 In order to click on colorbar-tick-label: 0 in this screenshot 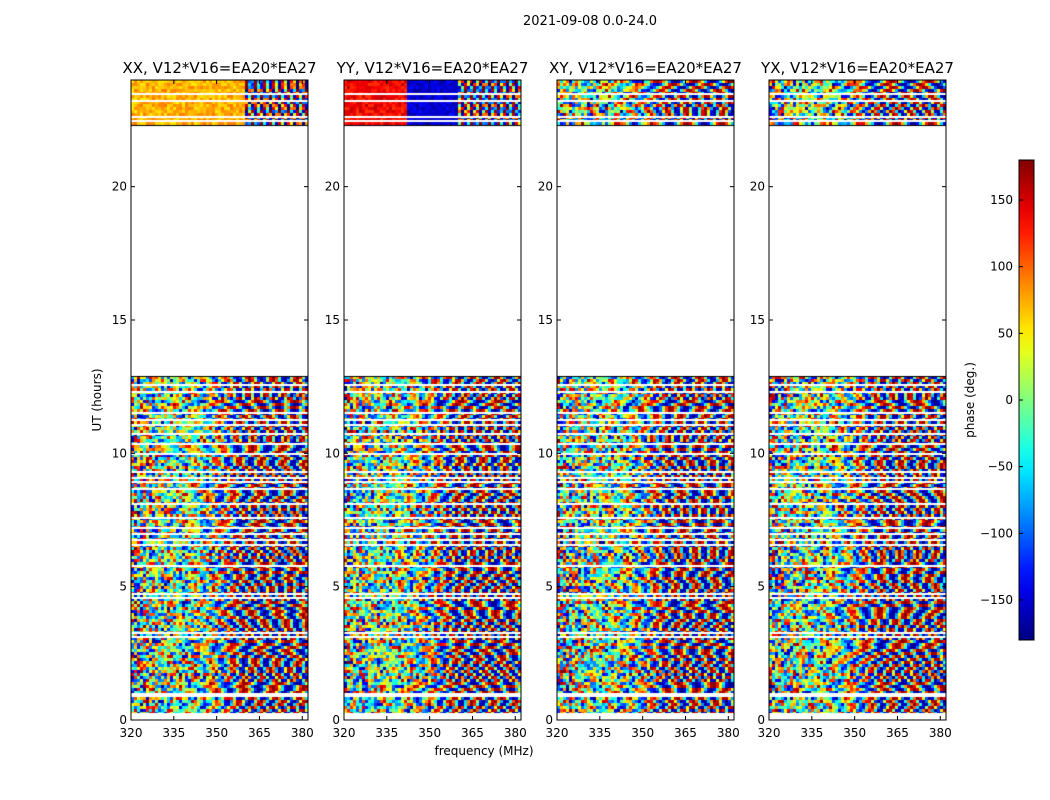, I will do `click(1009, 400)`.